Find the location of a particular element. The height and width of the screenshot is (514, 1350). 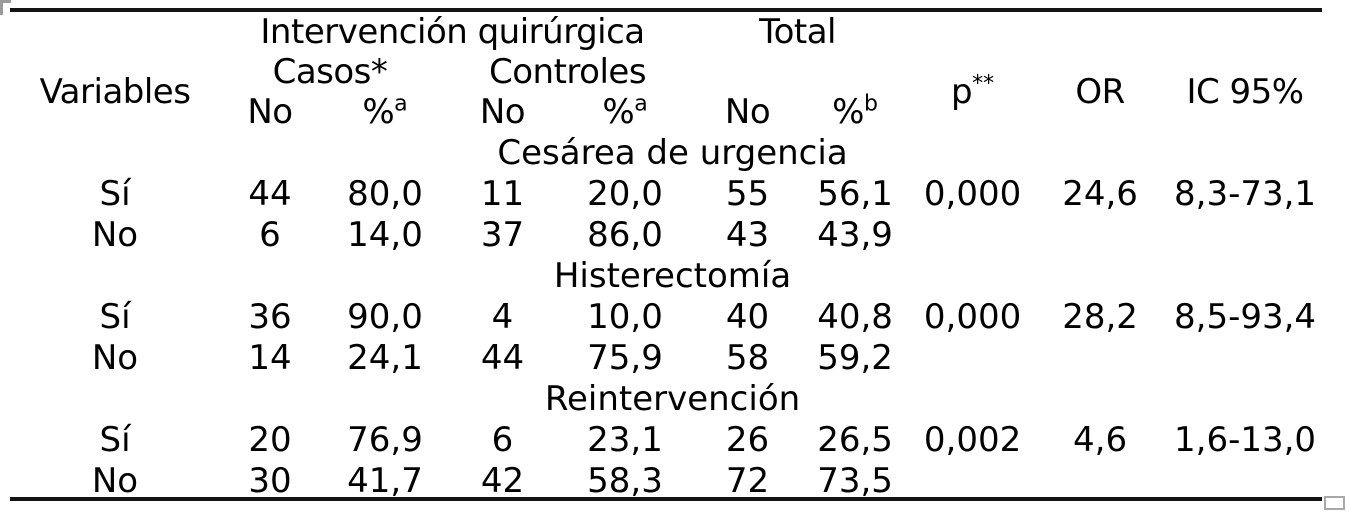

controles-pct-value: 58,3 is located at coordinates (625, 480).